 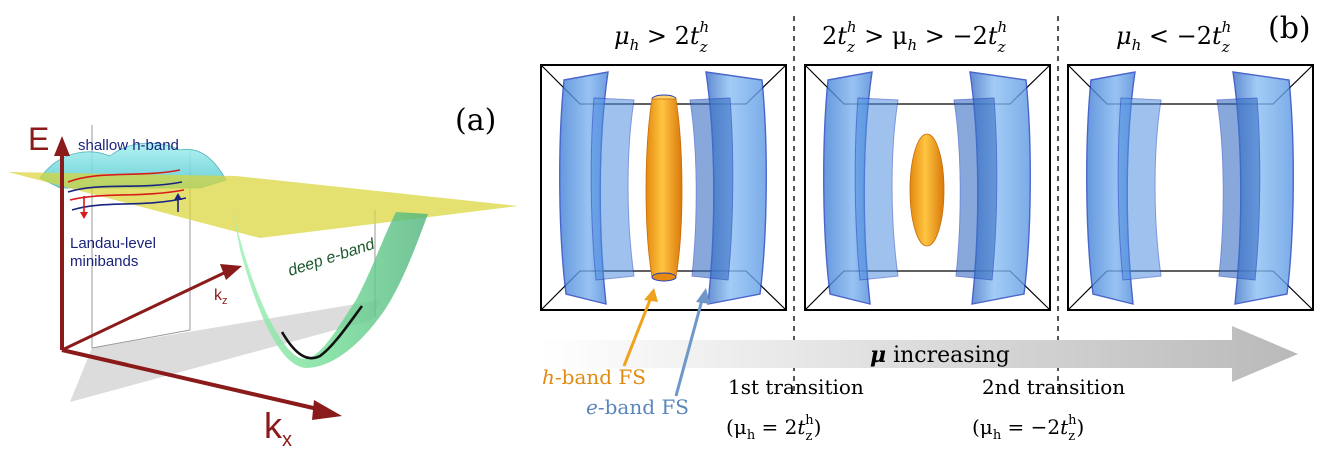 I want to click on deep-e-band-label: deep e-band, so click(x=332, y=258).